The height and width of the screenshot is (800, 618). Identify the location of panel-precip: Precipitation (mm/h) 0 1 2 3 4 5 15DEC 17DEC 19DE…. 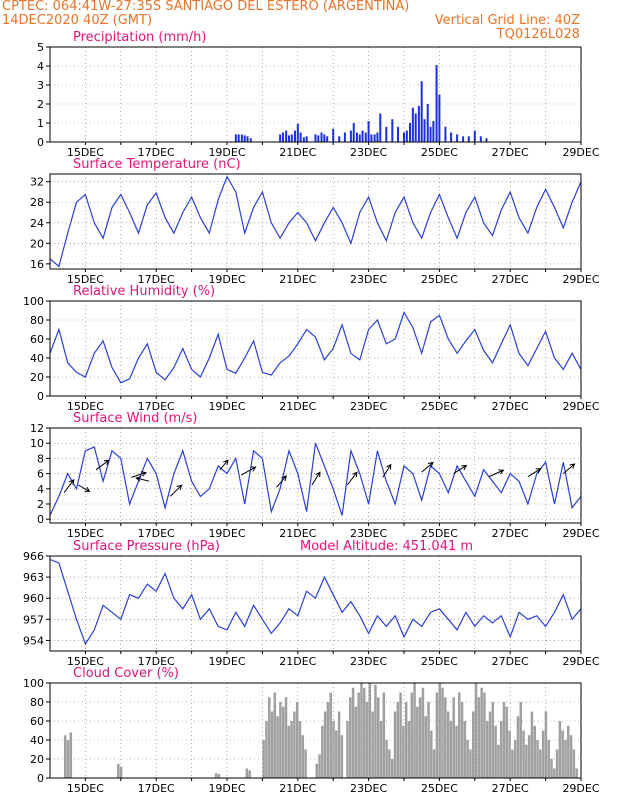
(318, 94).